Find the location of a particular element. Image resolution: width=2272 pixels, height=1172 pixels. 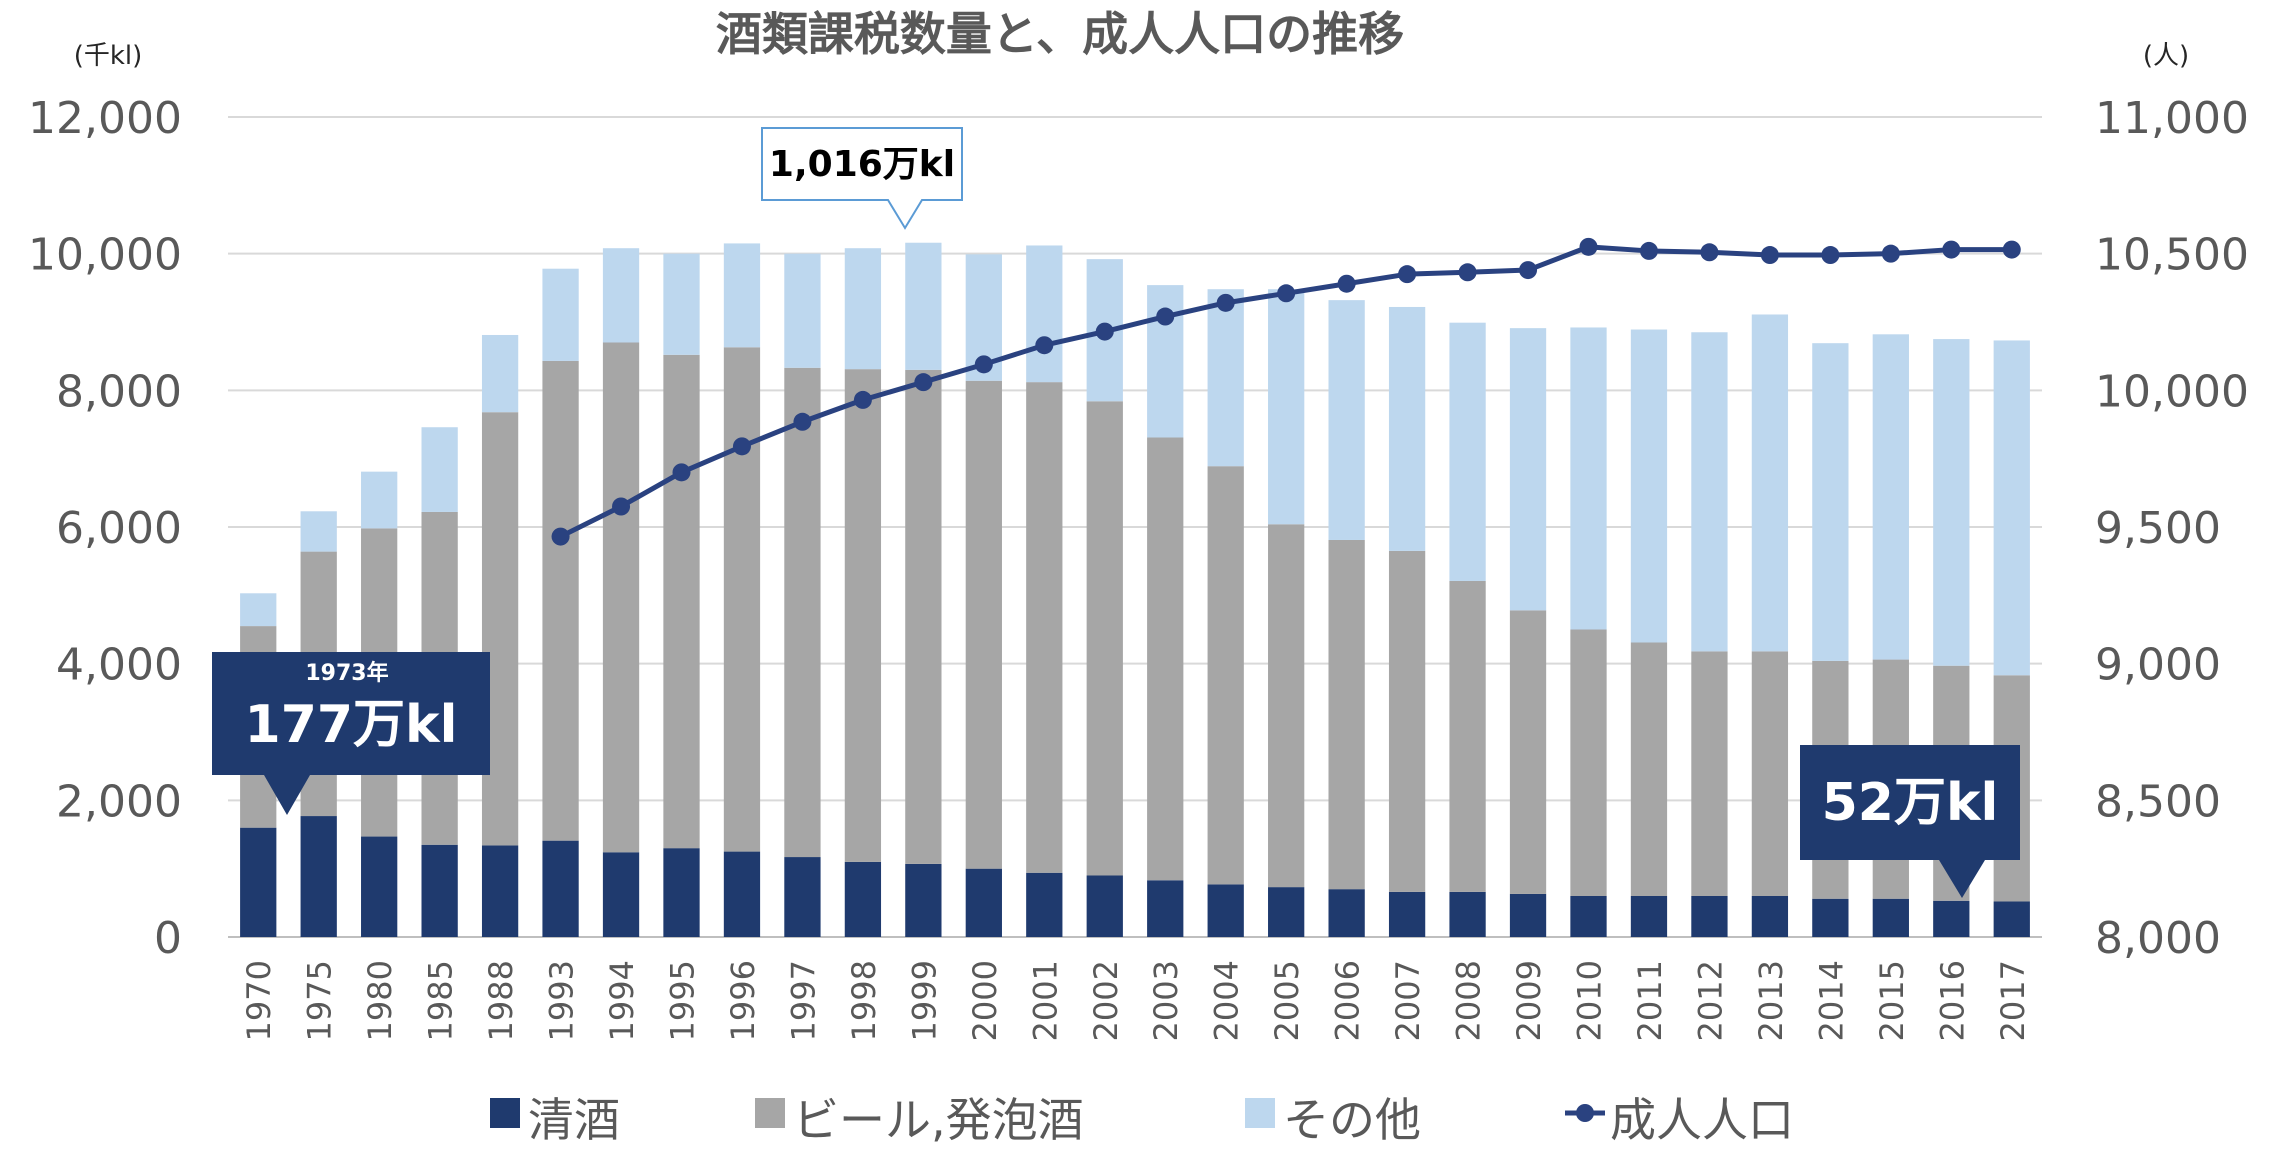

left-tick-label: 4,000 is located at coordinates (119, 665).